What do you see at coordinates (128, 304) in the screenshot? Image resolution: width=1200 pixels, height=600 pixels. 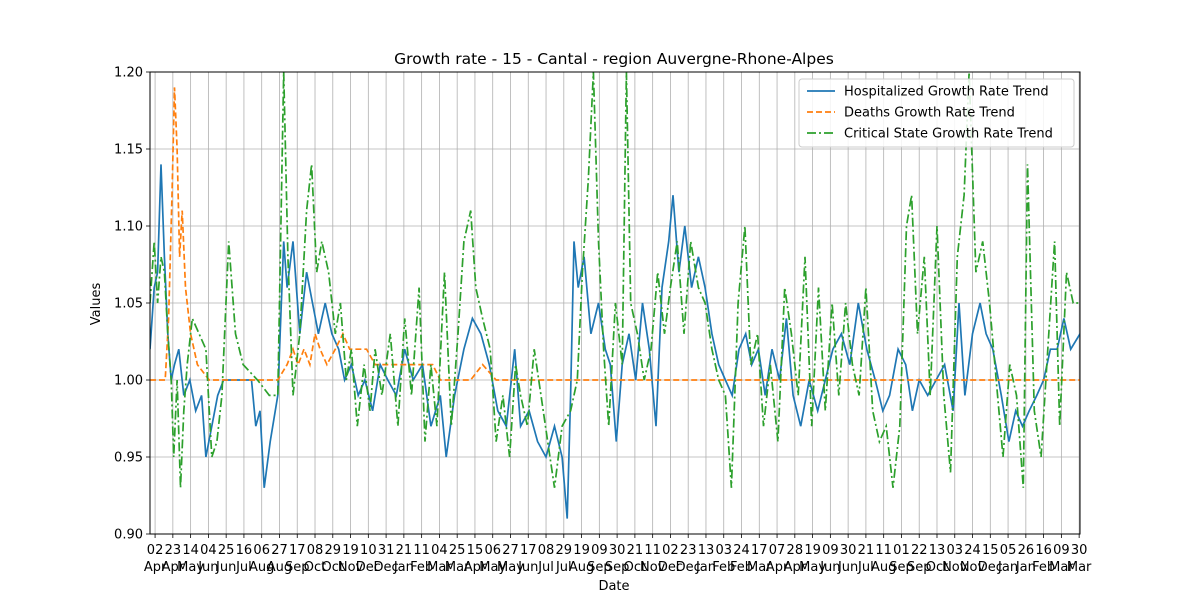 I see `y-tick-label: 1.05` at bounding box center [128, 304].